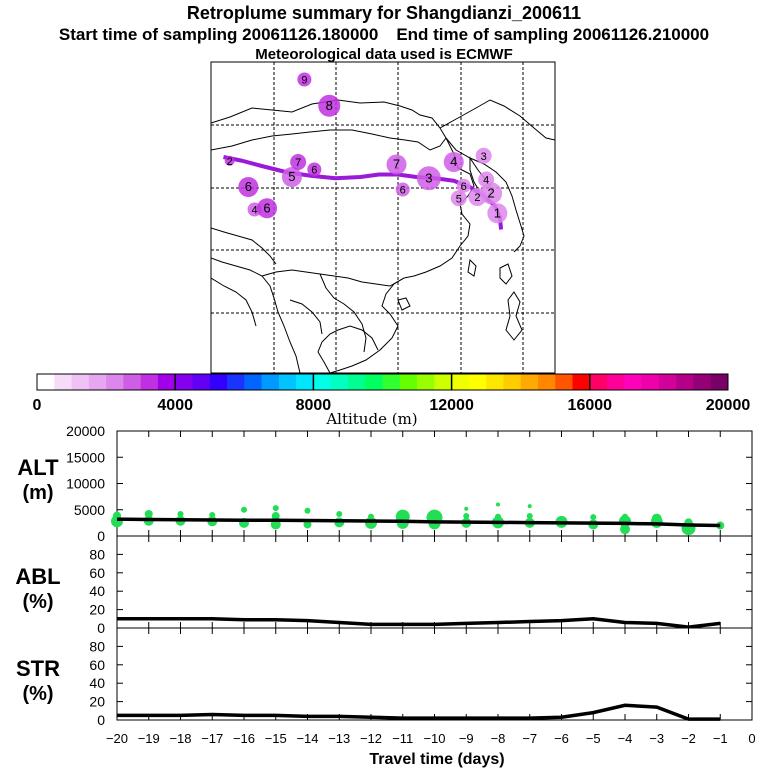  I want to click on panel-unit: (m), so click(37, 493).